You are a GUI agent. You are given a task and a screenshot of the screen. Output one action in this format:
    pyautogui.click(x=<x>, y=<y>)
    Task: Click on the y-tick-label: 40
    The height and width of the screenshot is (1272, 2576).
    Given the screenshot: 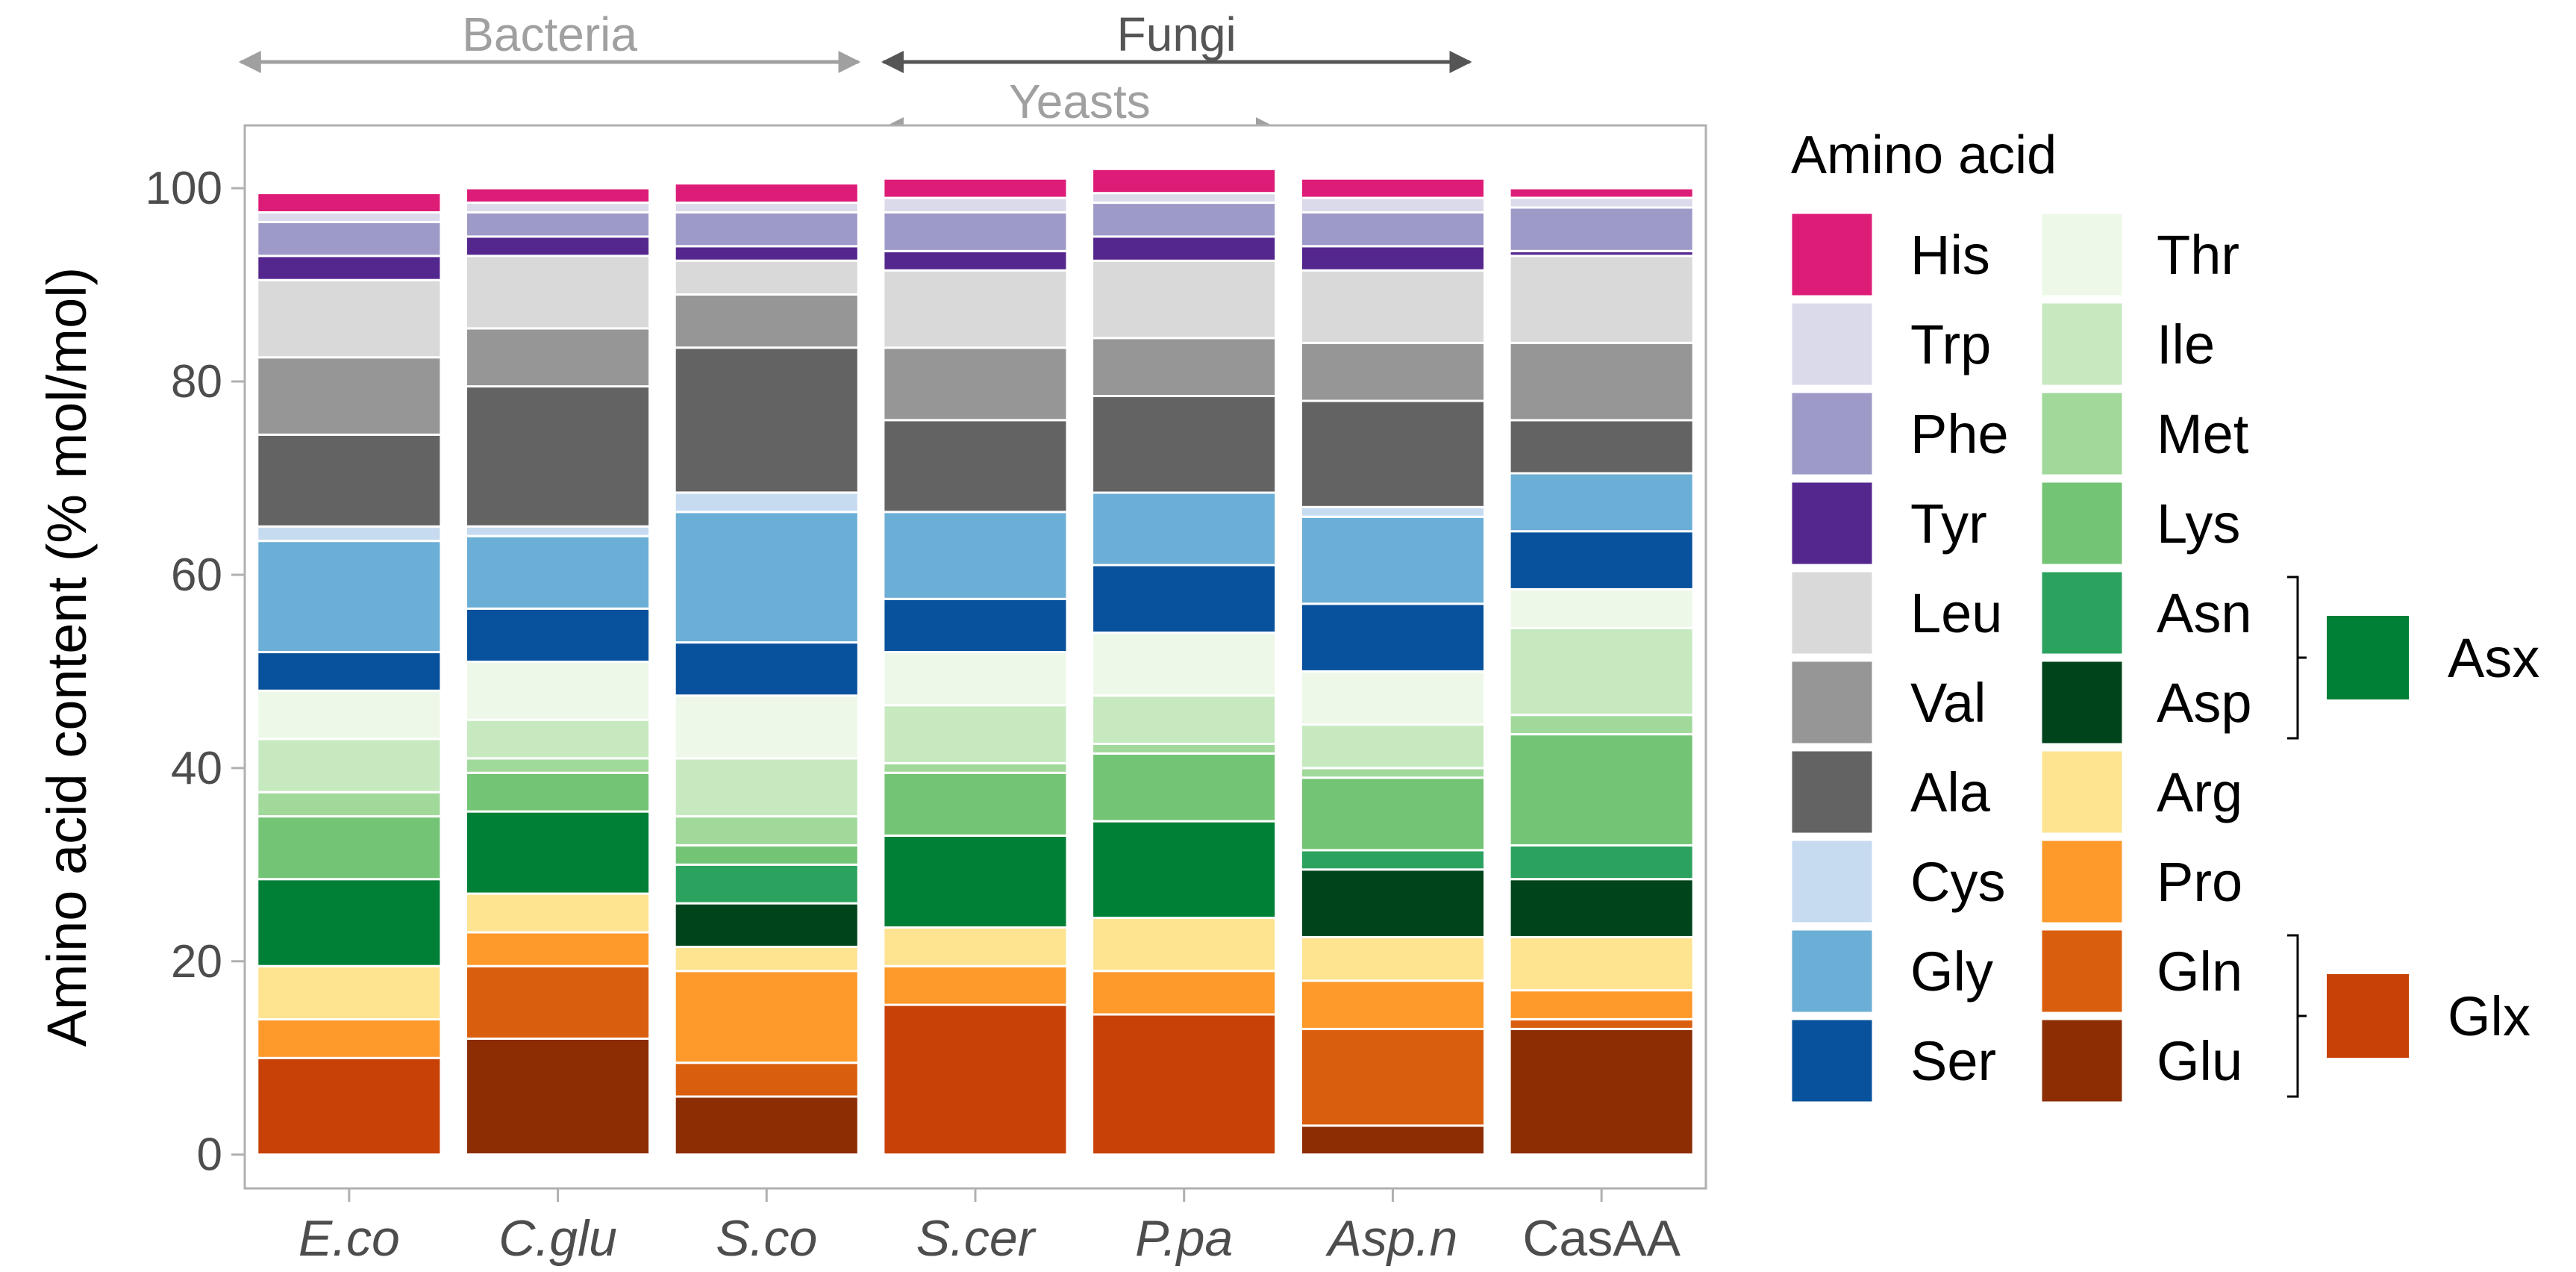 What is the action you would take?
    pyautogui.click(x=197, y=768)
    